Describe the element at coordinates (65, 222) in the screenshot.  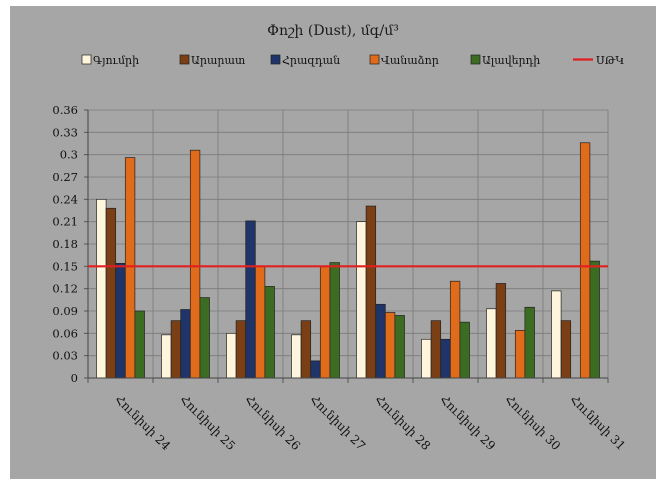
I see `y-tick-label: 0.21` at that location.